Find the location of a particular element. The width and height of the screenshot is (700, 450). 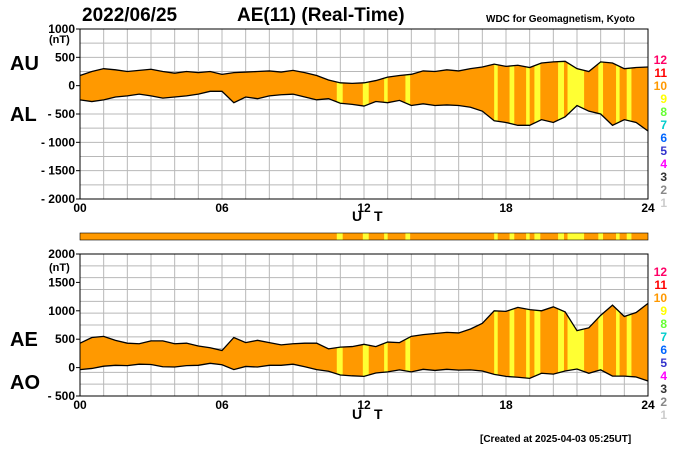

ao-label: AO is located at coordinates (25, 383).